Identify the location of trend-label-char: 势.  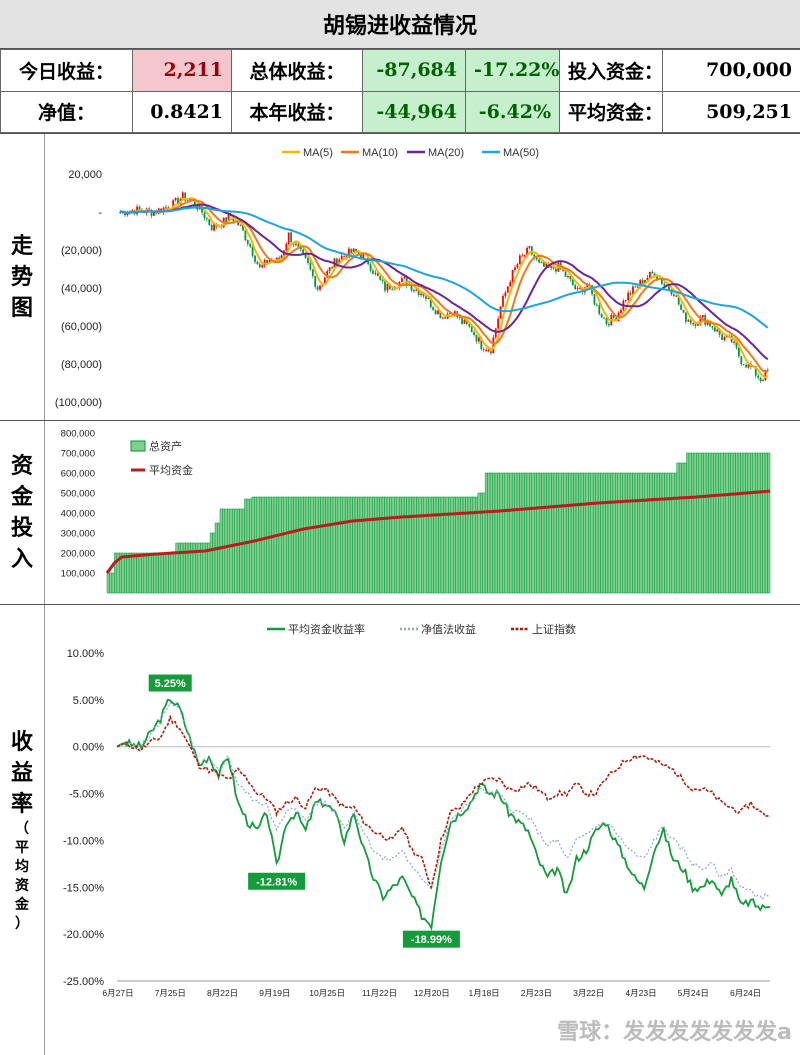
(22, 277).